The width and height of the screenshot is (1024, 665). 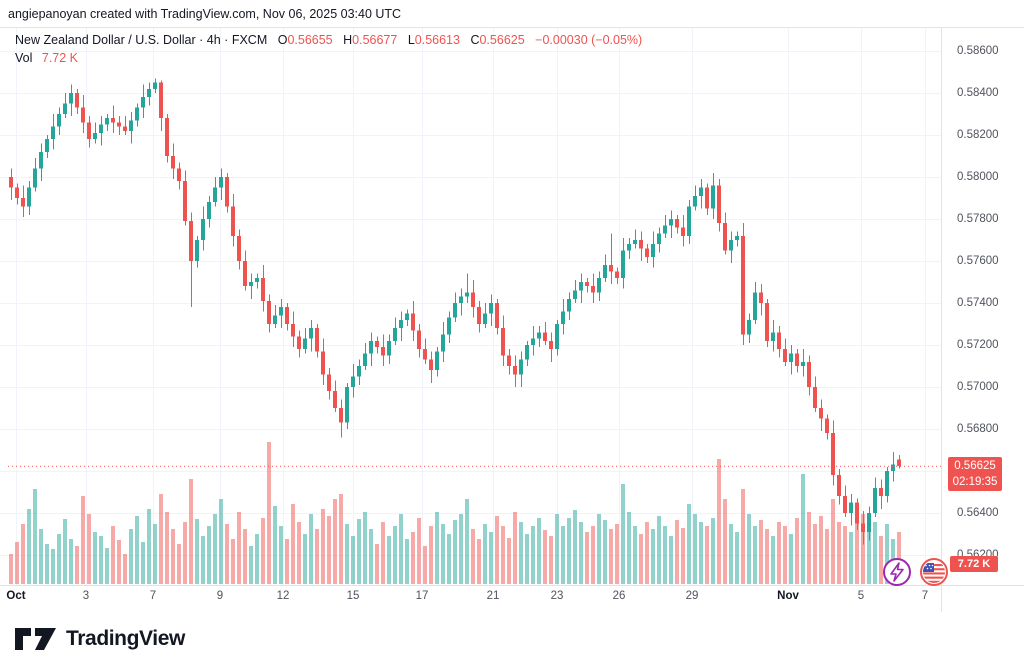 What do you see at coordinates (213, 40) in the screenshot?
I see `interval-label: 4h` at bounding box center [213, 40].